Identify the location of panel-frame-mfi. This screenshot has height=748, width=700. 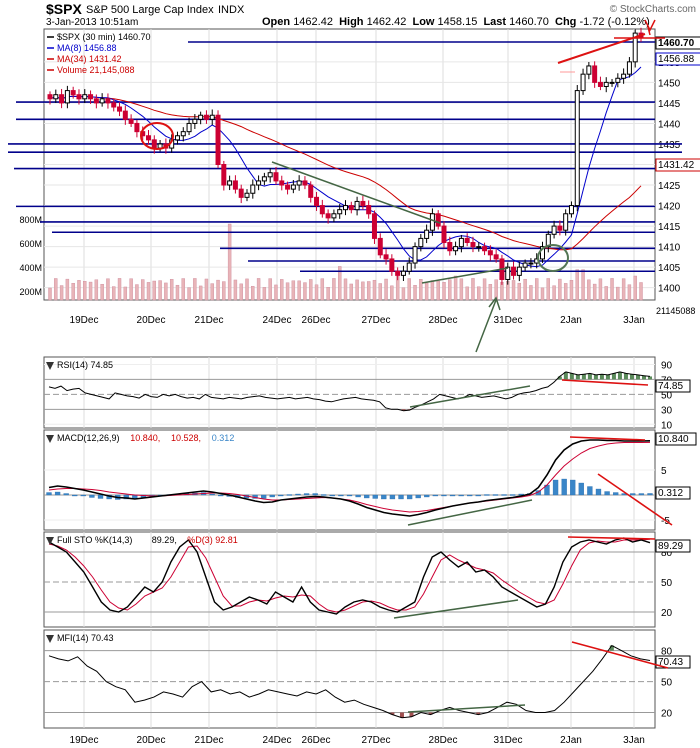
(349, 679).